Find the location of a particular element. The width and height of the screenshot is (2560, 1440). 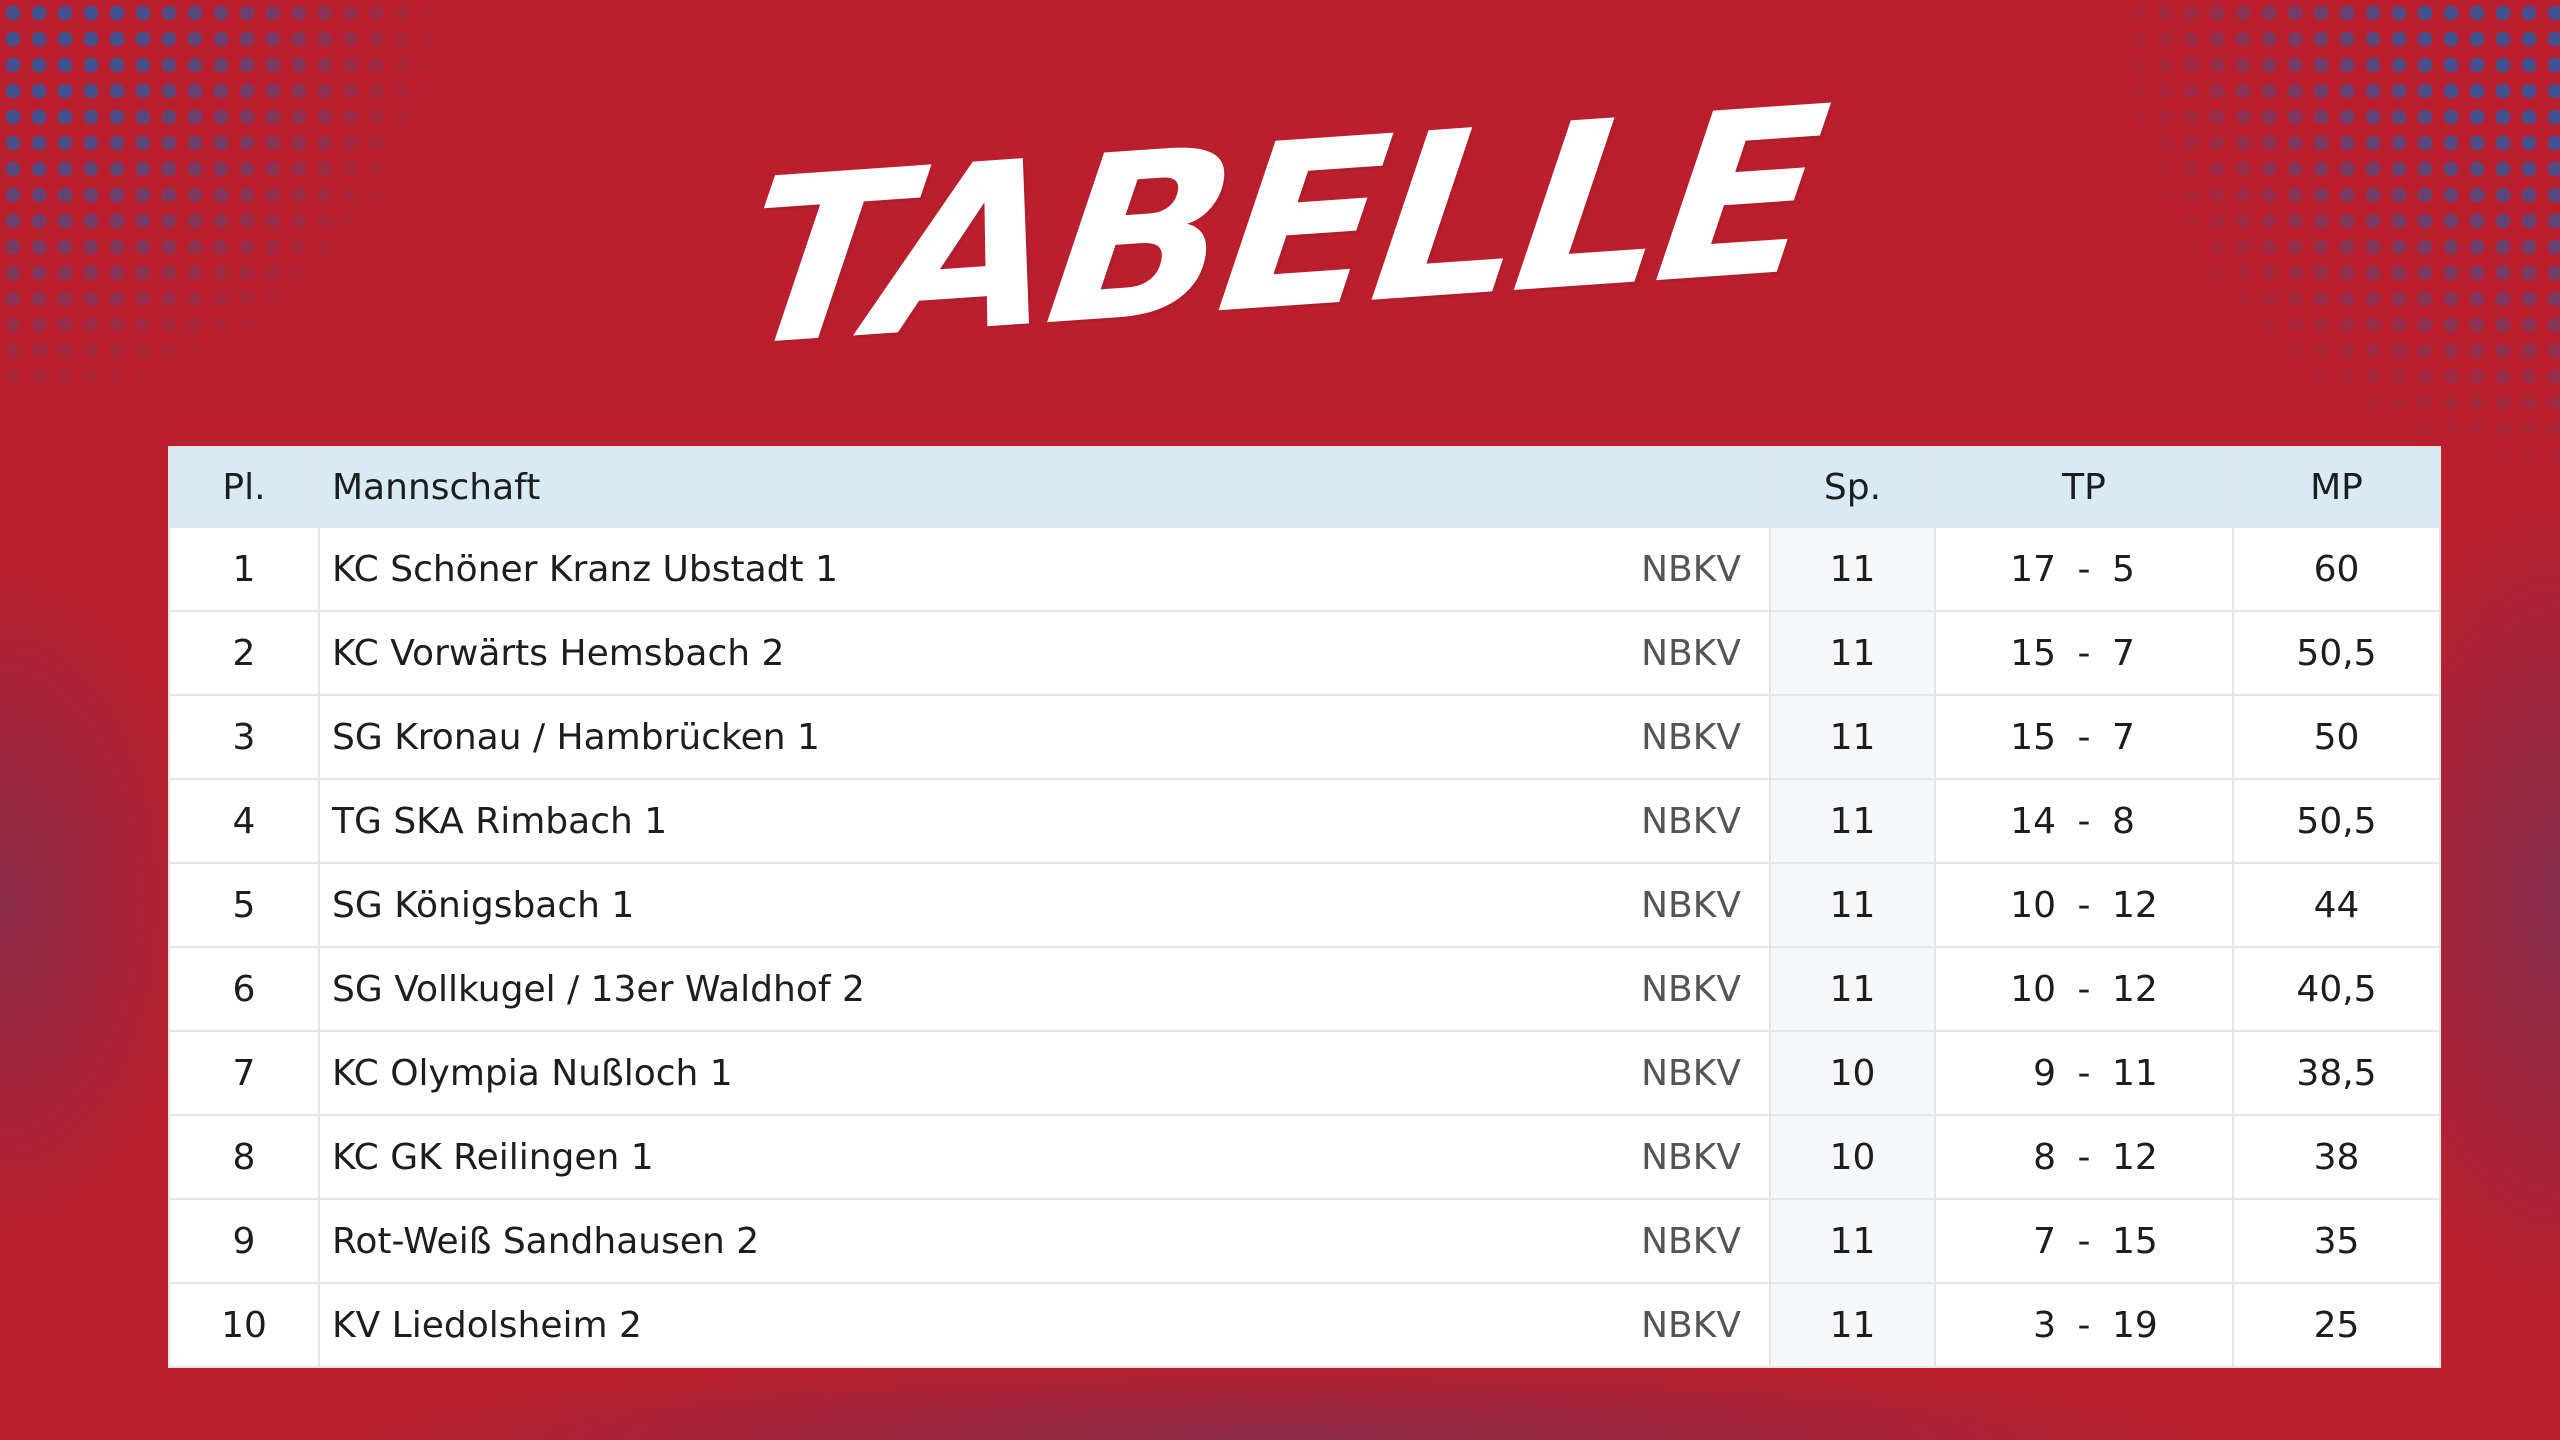

tp-cell: 14-8 is located at coordinates (2084, 821).